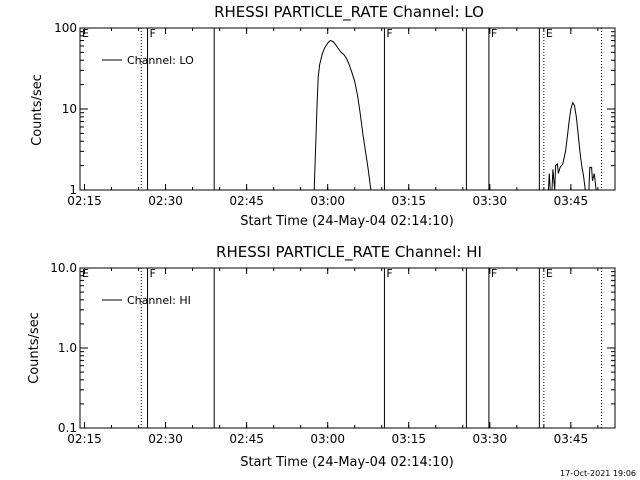 This screenshot has height=480, width=640. I want to click on y-tick-label: 10, so click(69, 109).